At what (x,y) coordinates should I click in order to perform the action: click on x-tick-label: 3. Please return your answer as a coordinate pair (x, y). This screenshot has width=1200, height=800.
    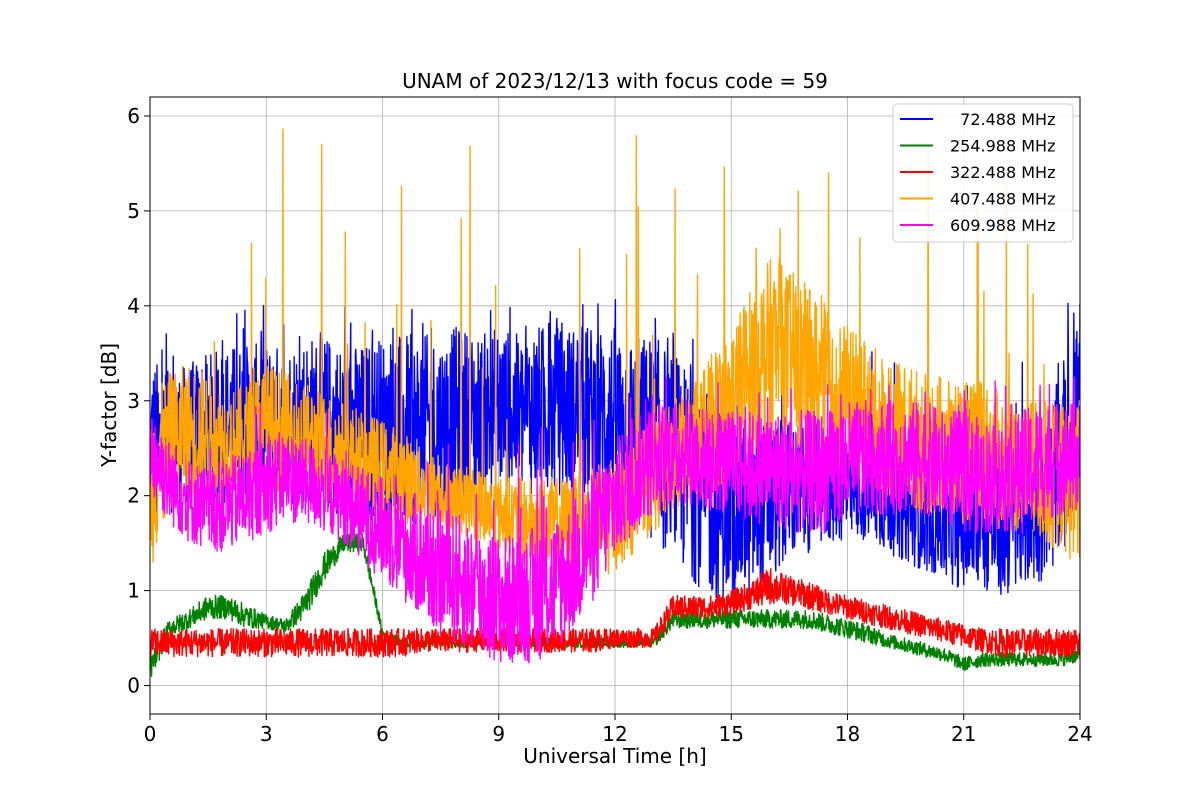
    Looking at the image, I should click on (266, 734).